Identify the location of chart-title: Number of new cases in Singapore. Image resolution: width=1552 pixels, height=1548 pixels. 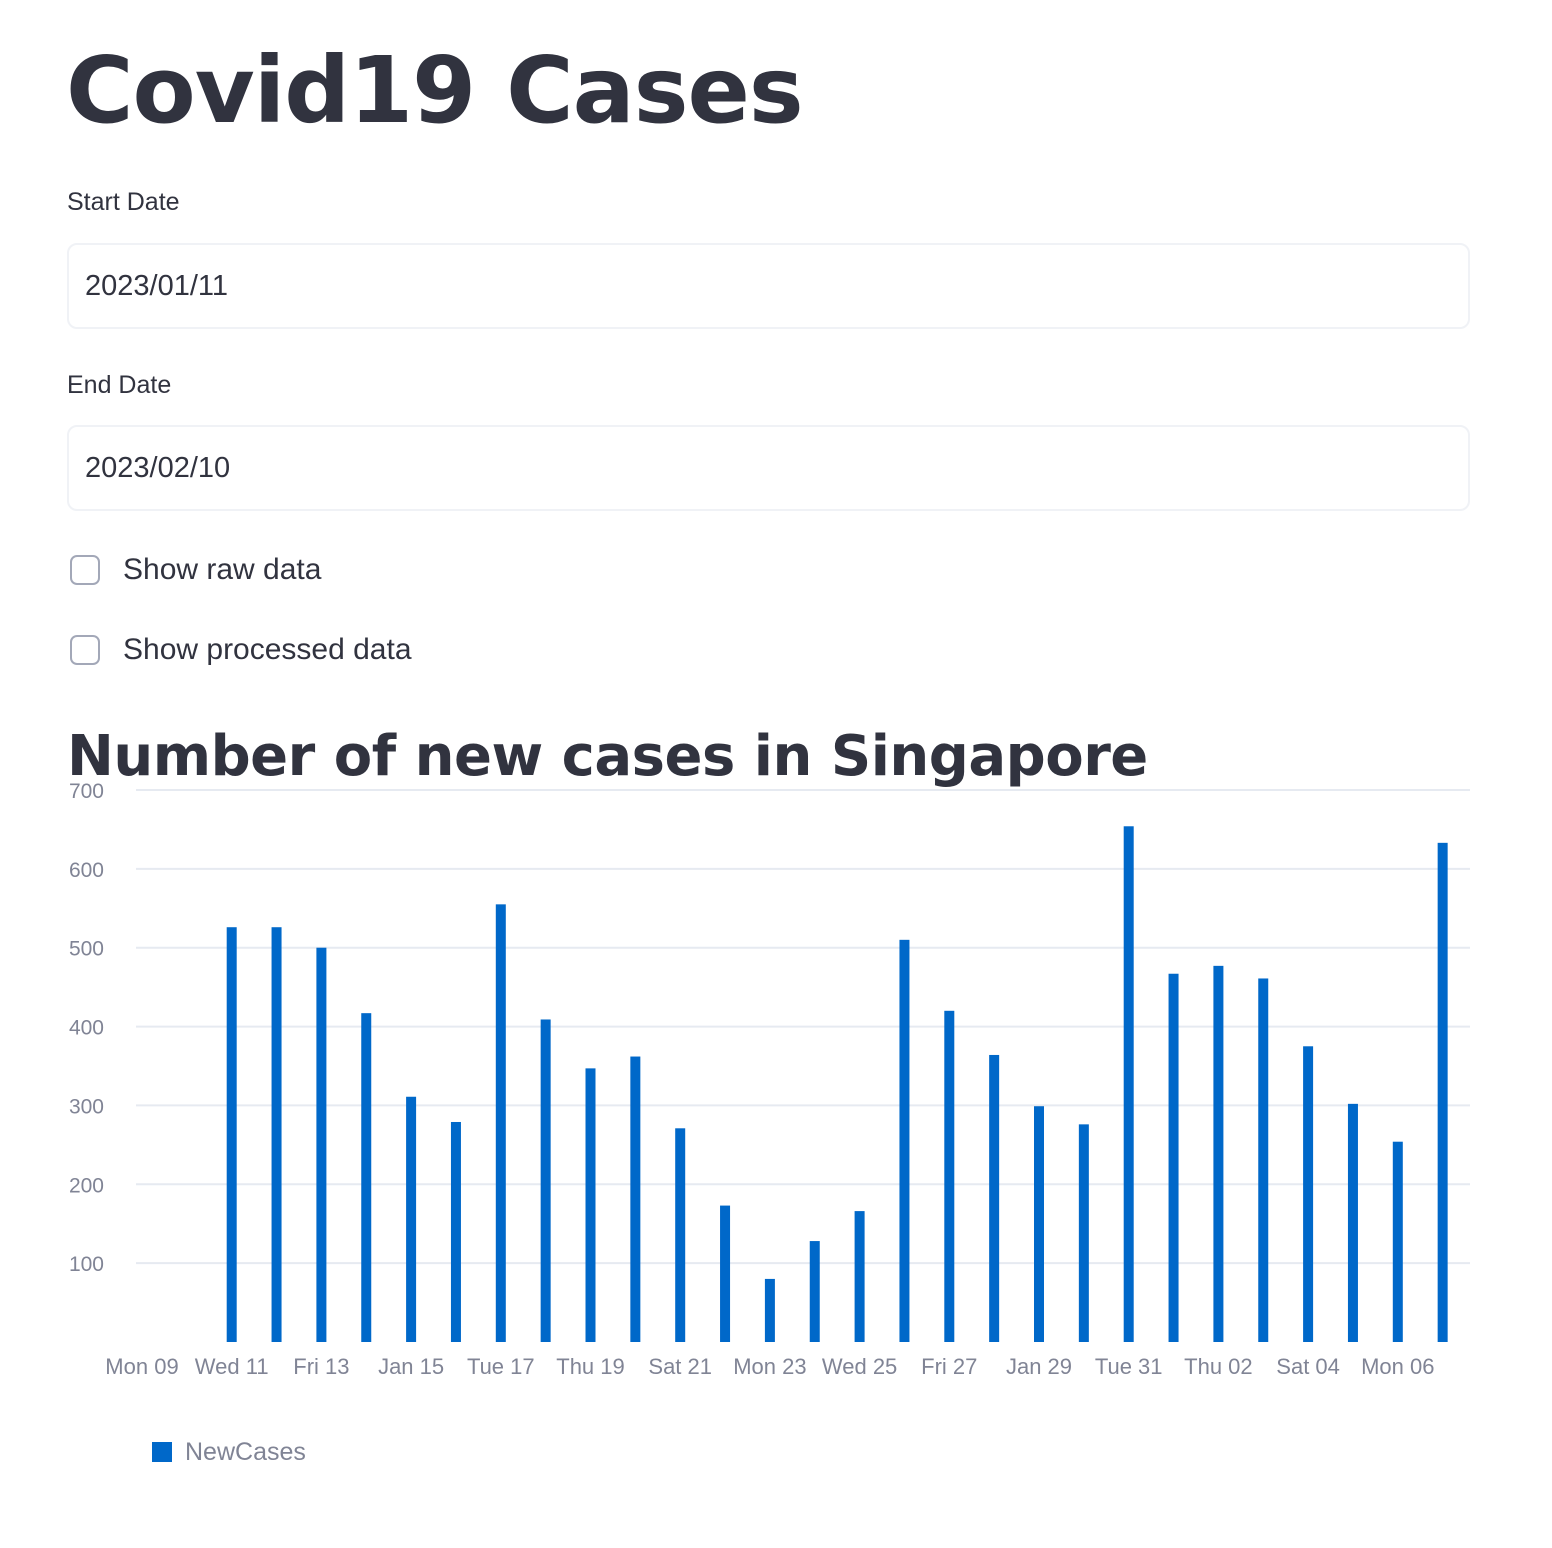
(607, 756).